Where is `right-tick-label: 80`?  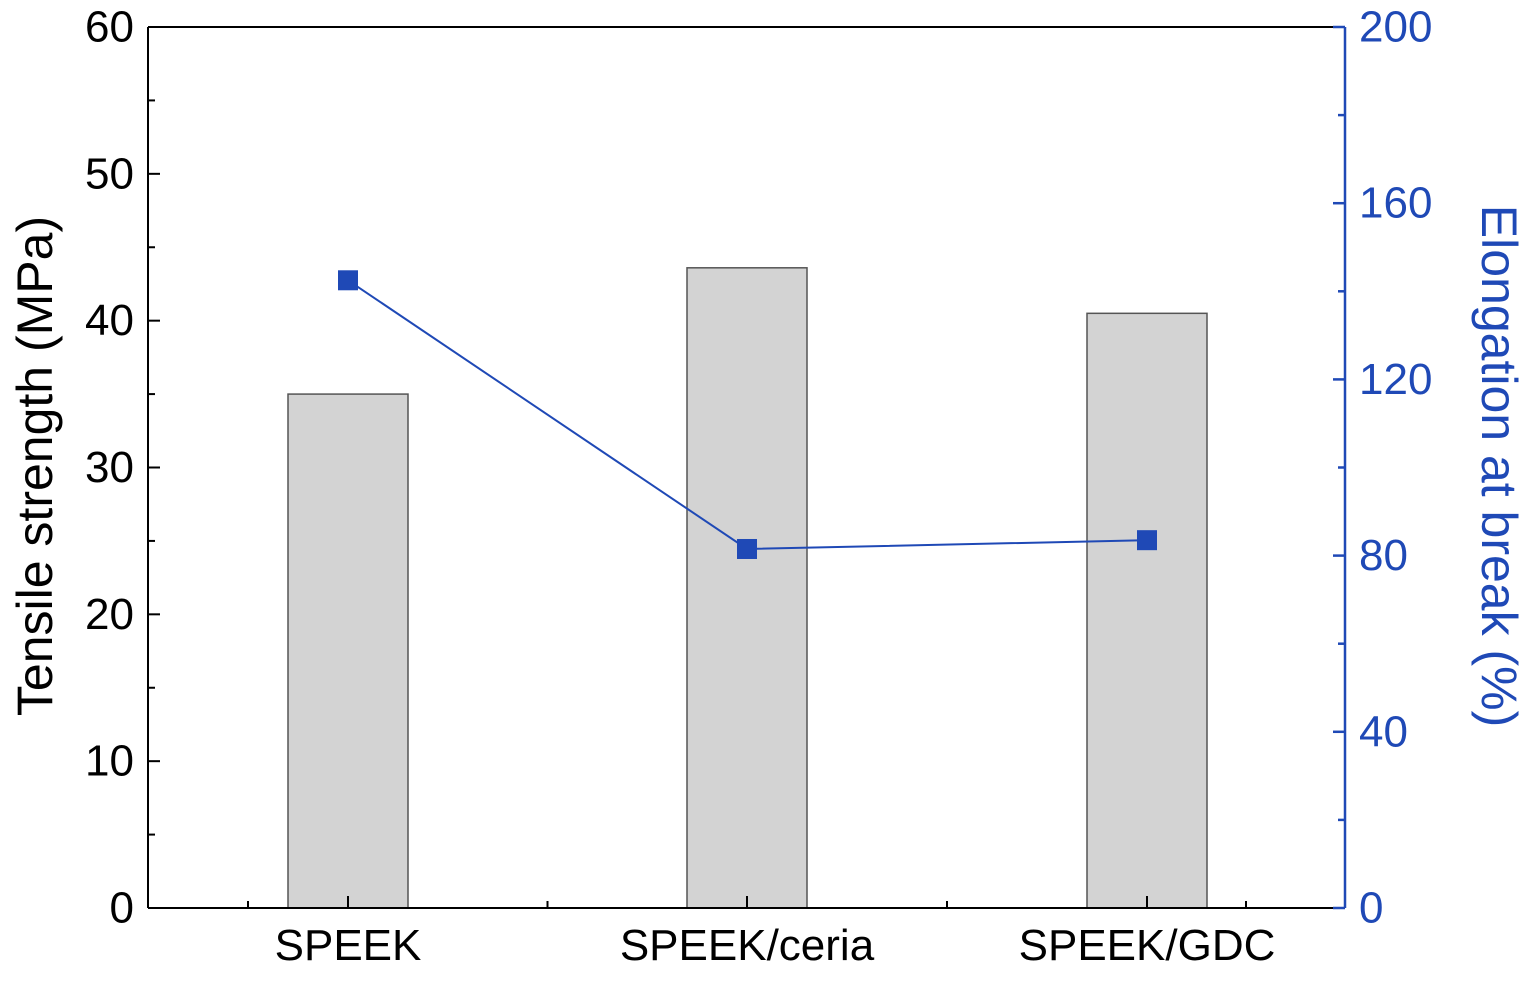 right-tick-label: 80 is located at coordinates (1383, 555).